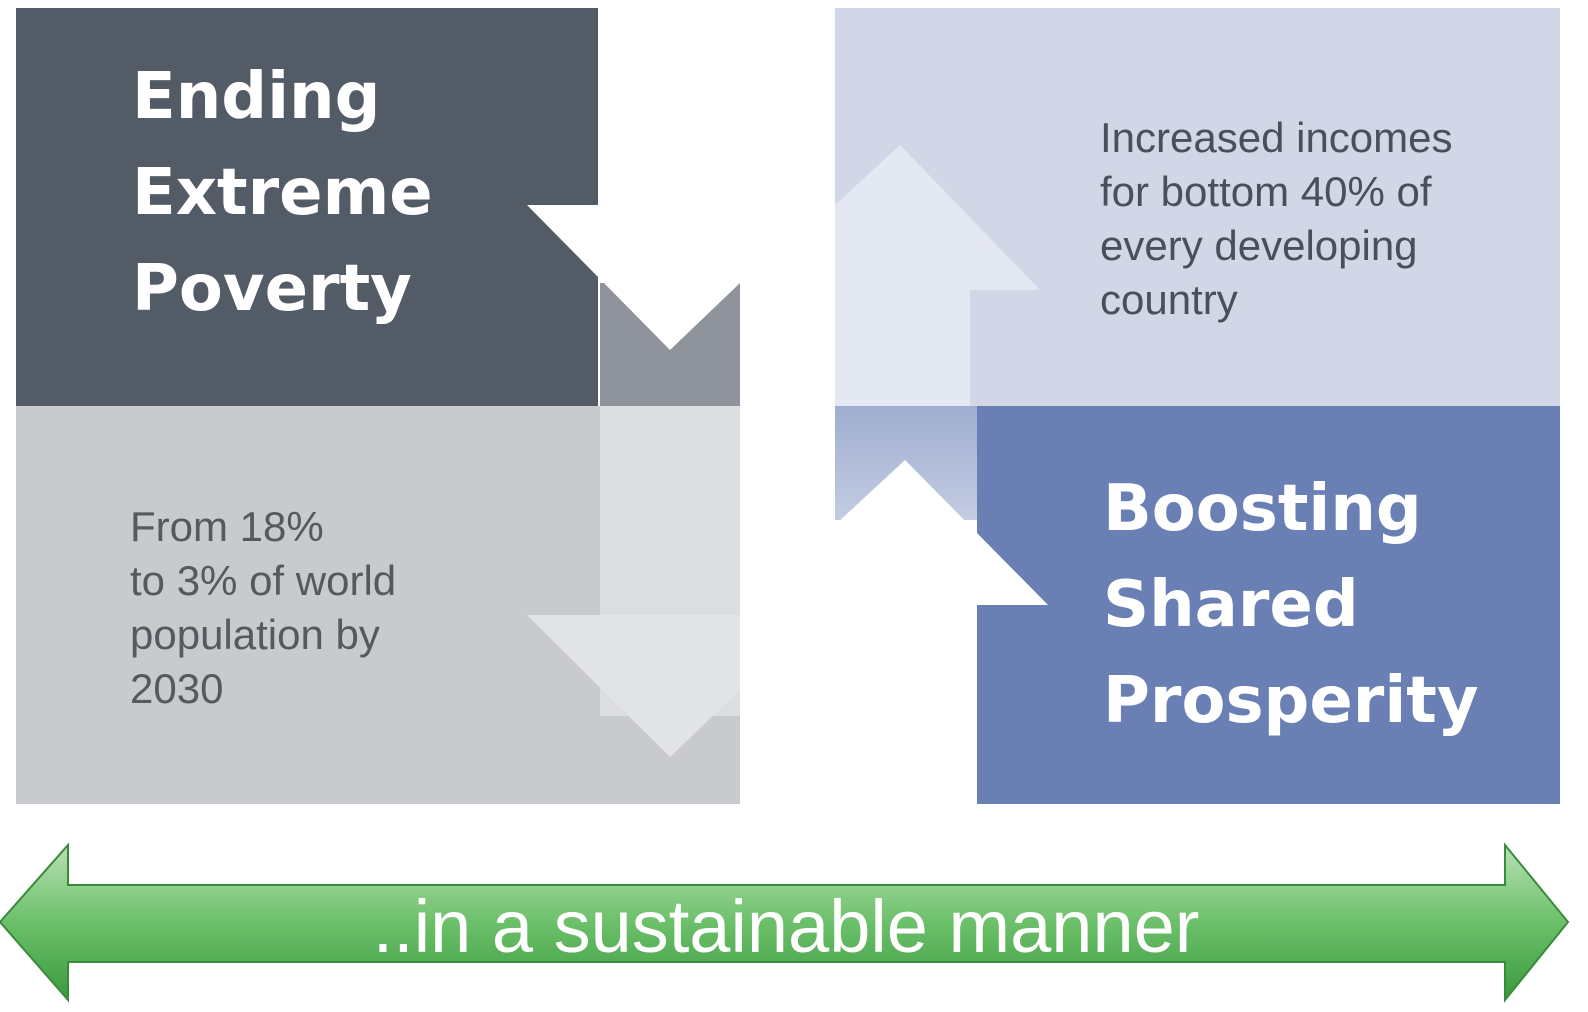  I want to click on right-description-line: country, so click(1169, 299).